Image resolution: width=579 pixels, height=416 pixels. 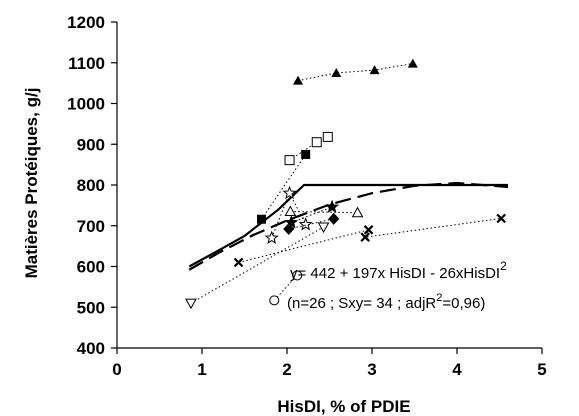 I want to click on x-tick-label: 1, so click(x=201, y=369).